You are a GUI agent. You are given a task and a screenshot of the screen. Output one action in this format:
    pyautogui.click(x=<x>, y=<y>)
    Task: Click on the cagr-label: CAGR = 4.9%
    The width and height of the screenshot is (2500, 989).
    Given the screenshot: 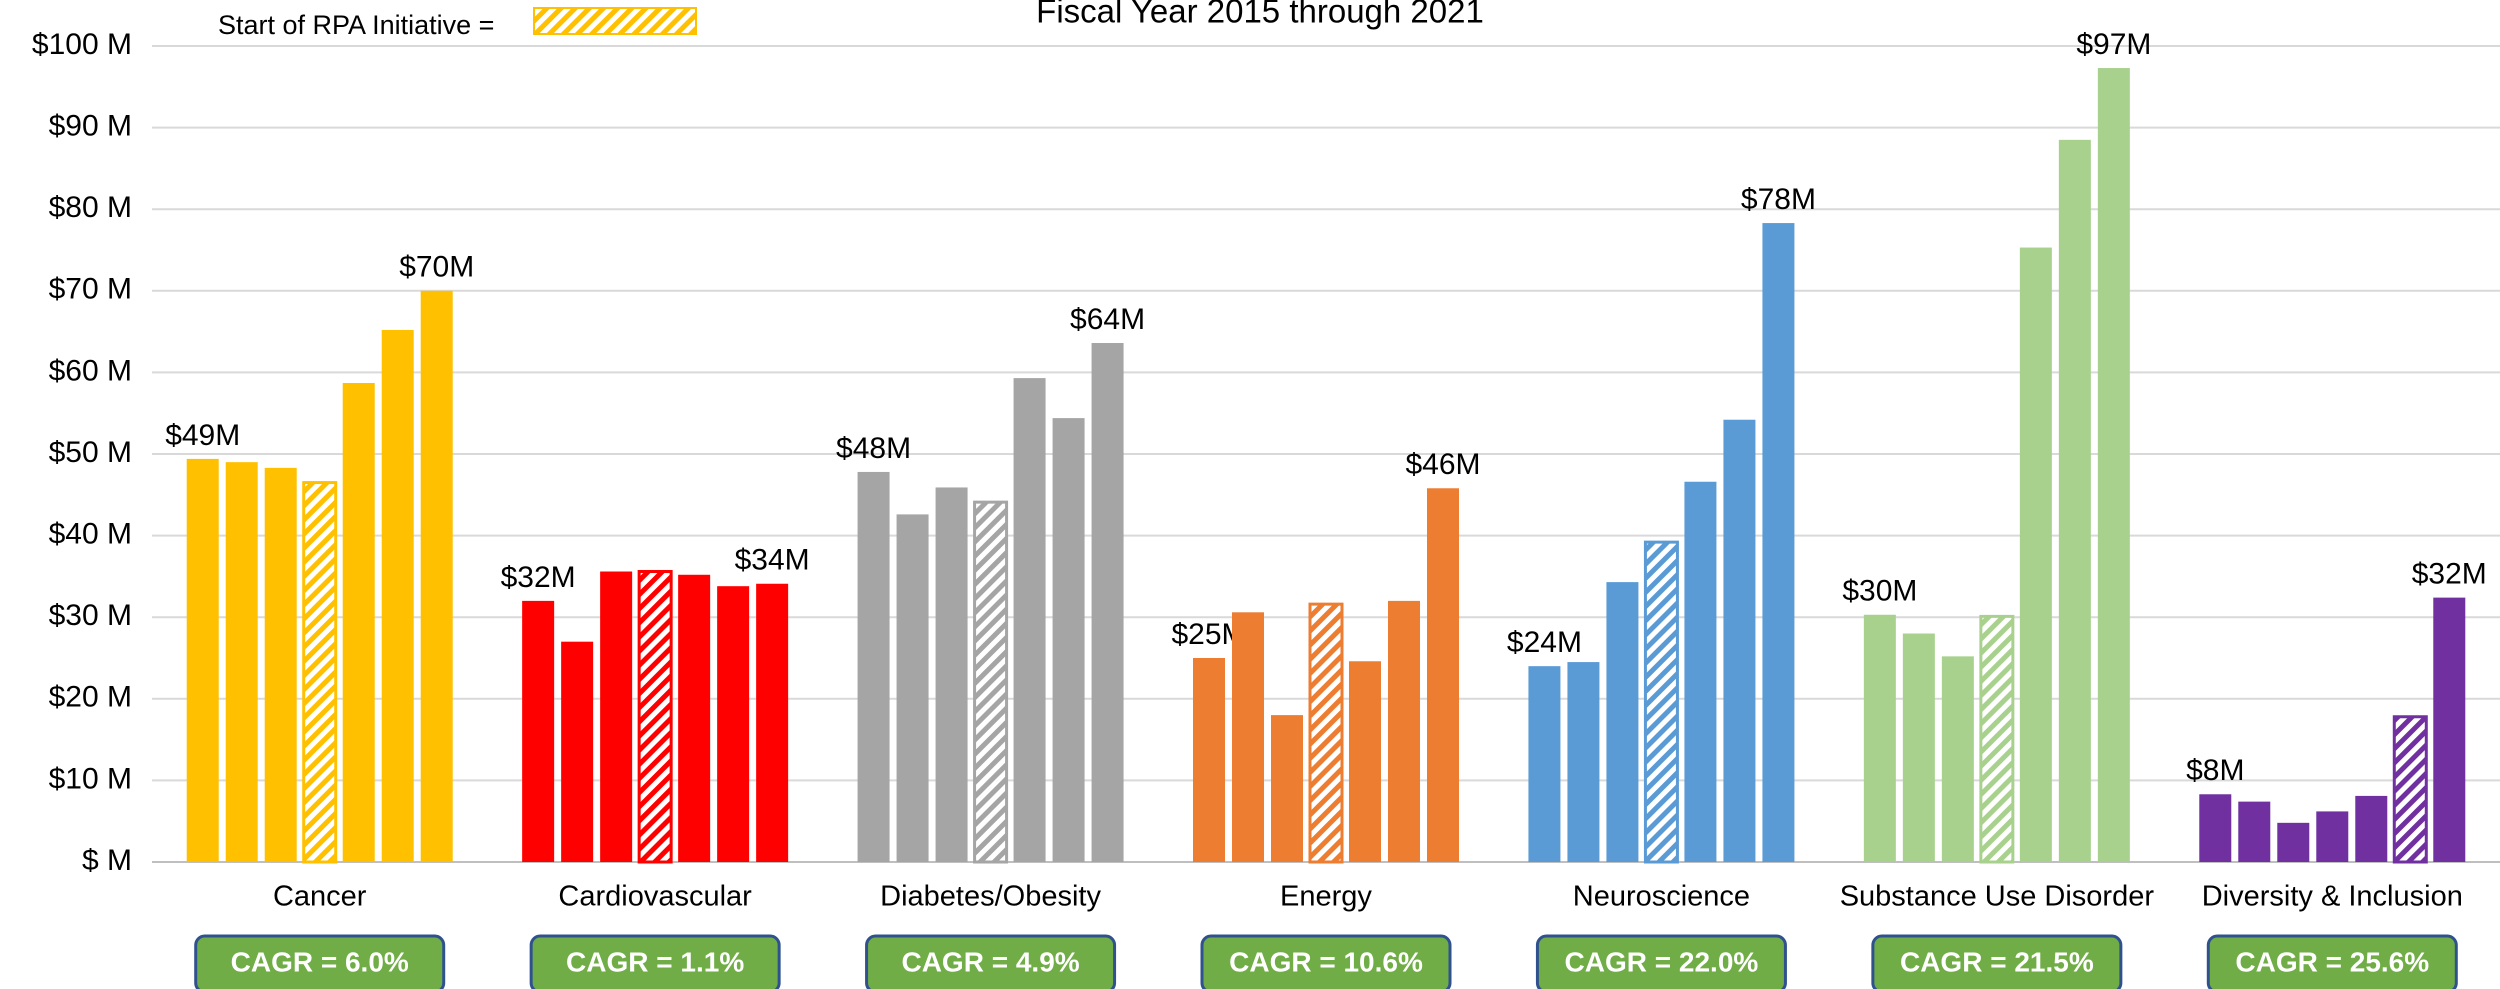 What is the action you would take?
    pyautogui.click(x=990, y=961)
    